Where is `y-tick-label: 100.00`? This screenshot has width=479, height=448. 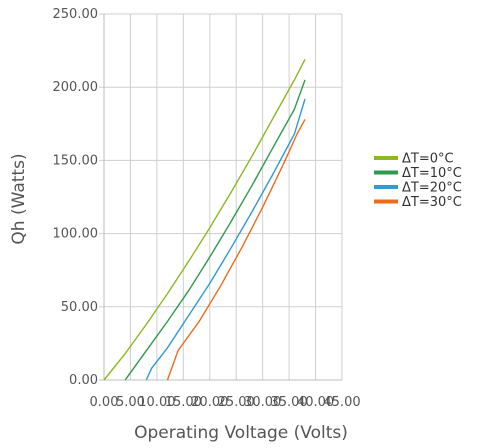 y-tick-label: 100.00 is located at coordinates (76, 234).